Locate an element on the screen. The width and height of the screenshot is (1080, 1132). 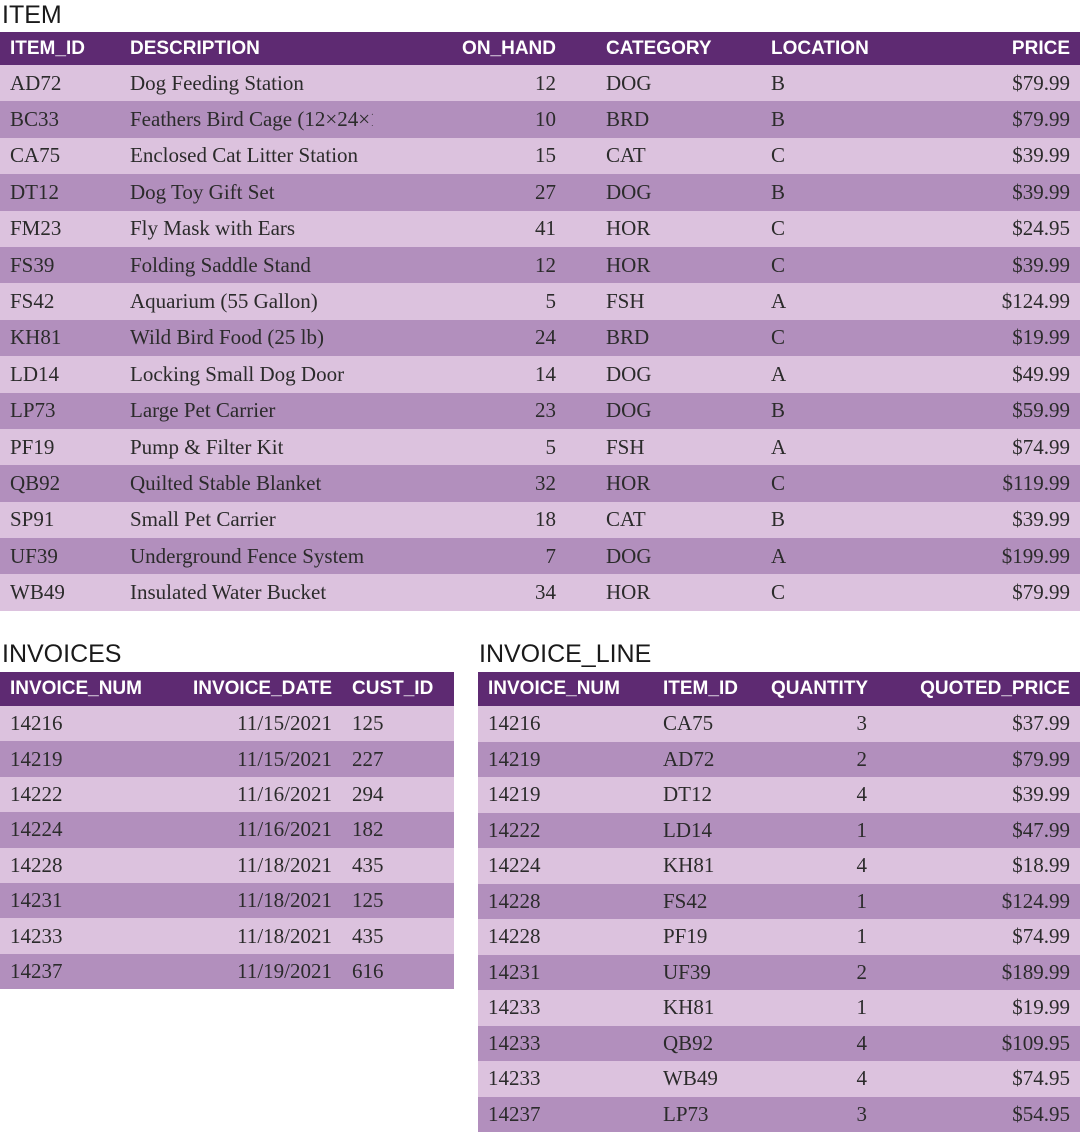
cell-cust-id: 227 is located at coordinates (398, 759).